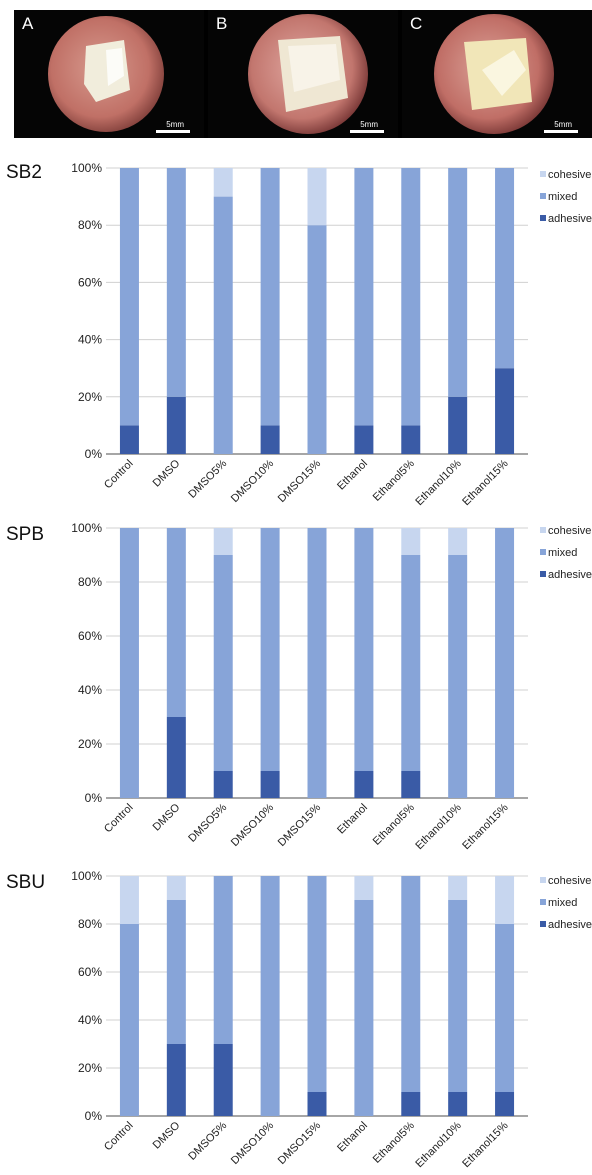 This screenshot has height=1175, width=592. What do you see at coordinates (308, 74) in the screenshot?
I see `specimen-photo-b` at bounding box center [308, 74].